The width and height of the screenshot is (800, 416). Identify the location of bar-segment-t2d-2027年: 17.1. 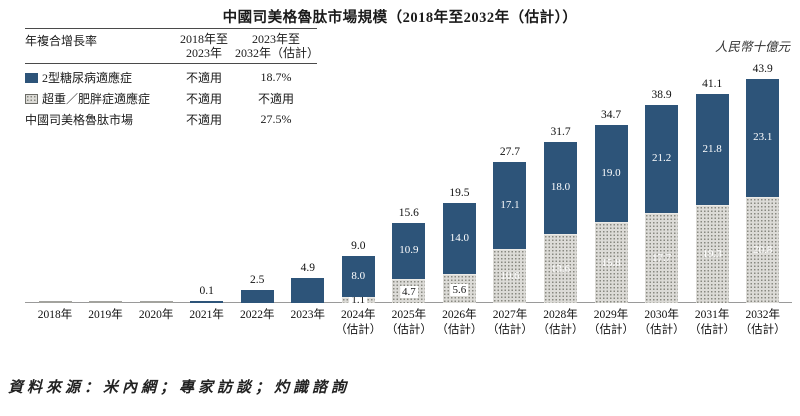
(510, 205).